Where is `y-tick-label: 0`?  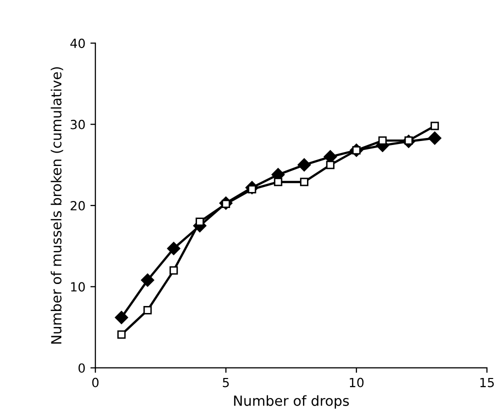 y-tick-label: 0 is located at coordinates (81, 368).